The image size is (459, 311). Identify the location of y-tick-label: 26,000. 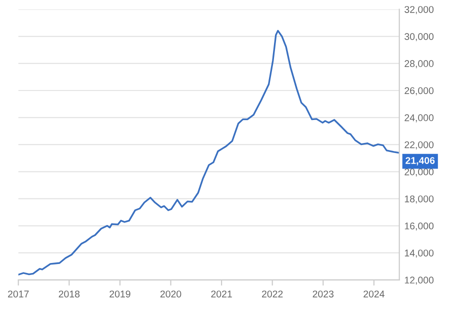
(419, 91).